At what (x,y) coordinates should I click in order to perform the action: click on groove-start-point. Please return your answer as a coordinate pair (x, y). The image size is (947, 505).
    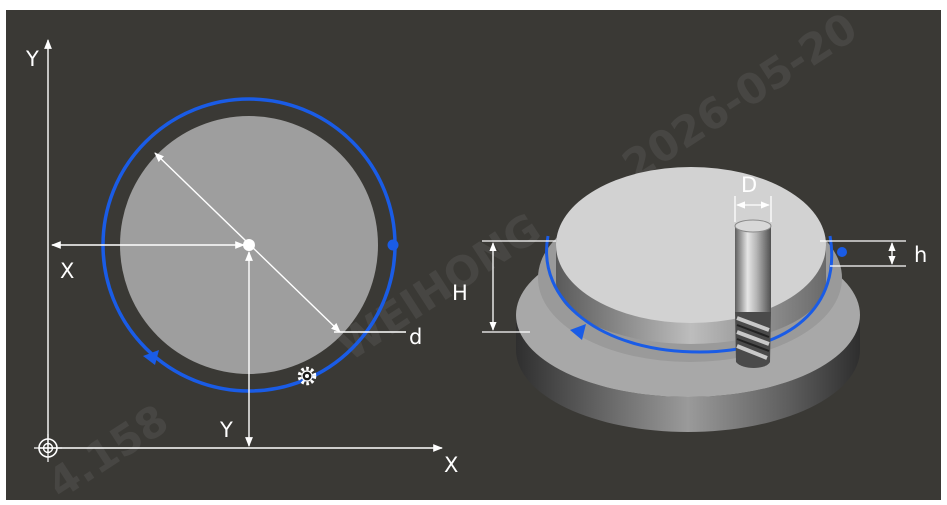
    Looking at the image, I should click on (842, 252).